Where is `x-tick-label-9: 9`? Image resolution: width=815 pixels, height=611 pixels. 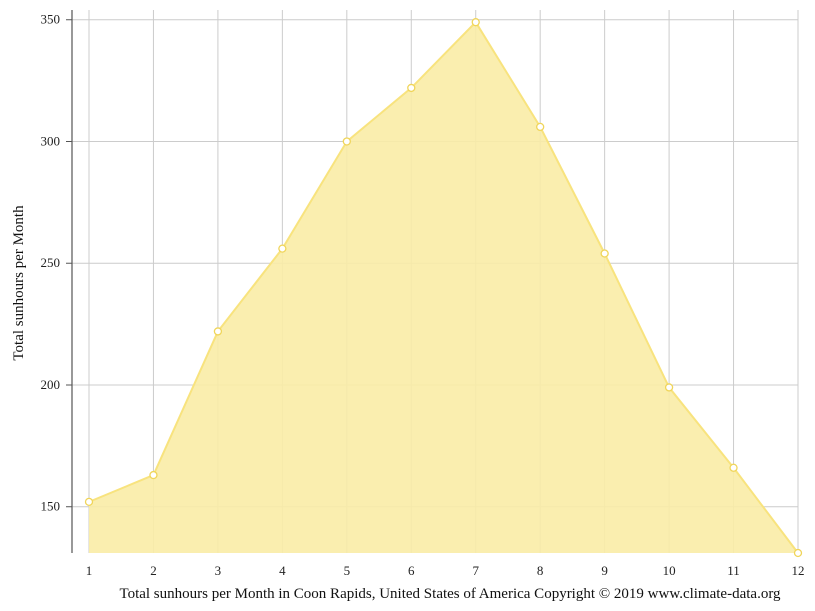
x-tick-label-9: 9 is located at coordinates (604, 570).